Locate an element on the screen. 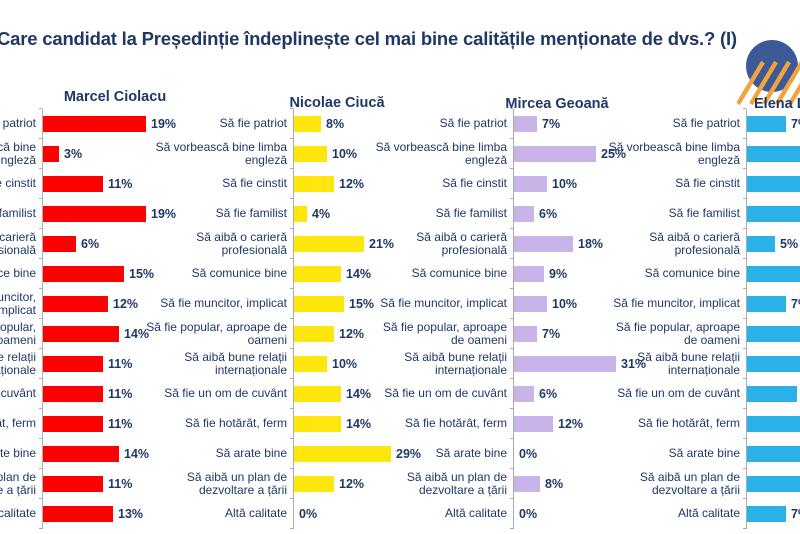  chart-row: Să comunice bine 14% is located at coordinates (289, 273).